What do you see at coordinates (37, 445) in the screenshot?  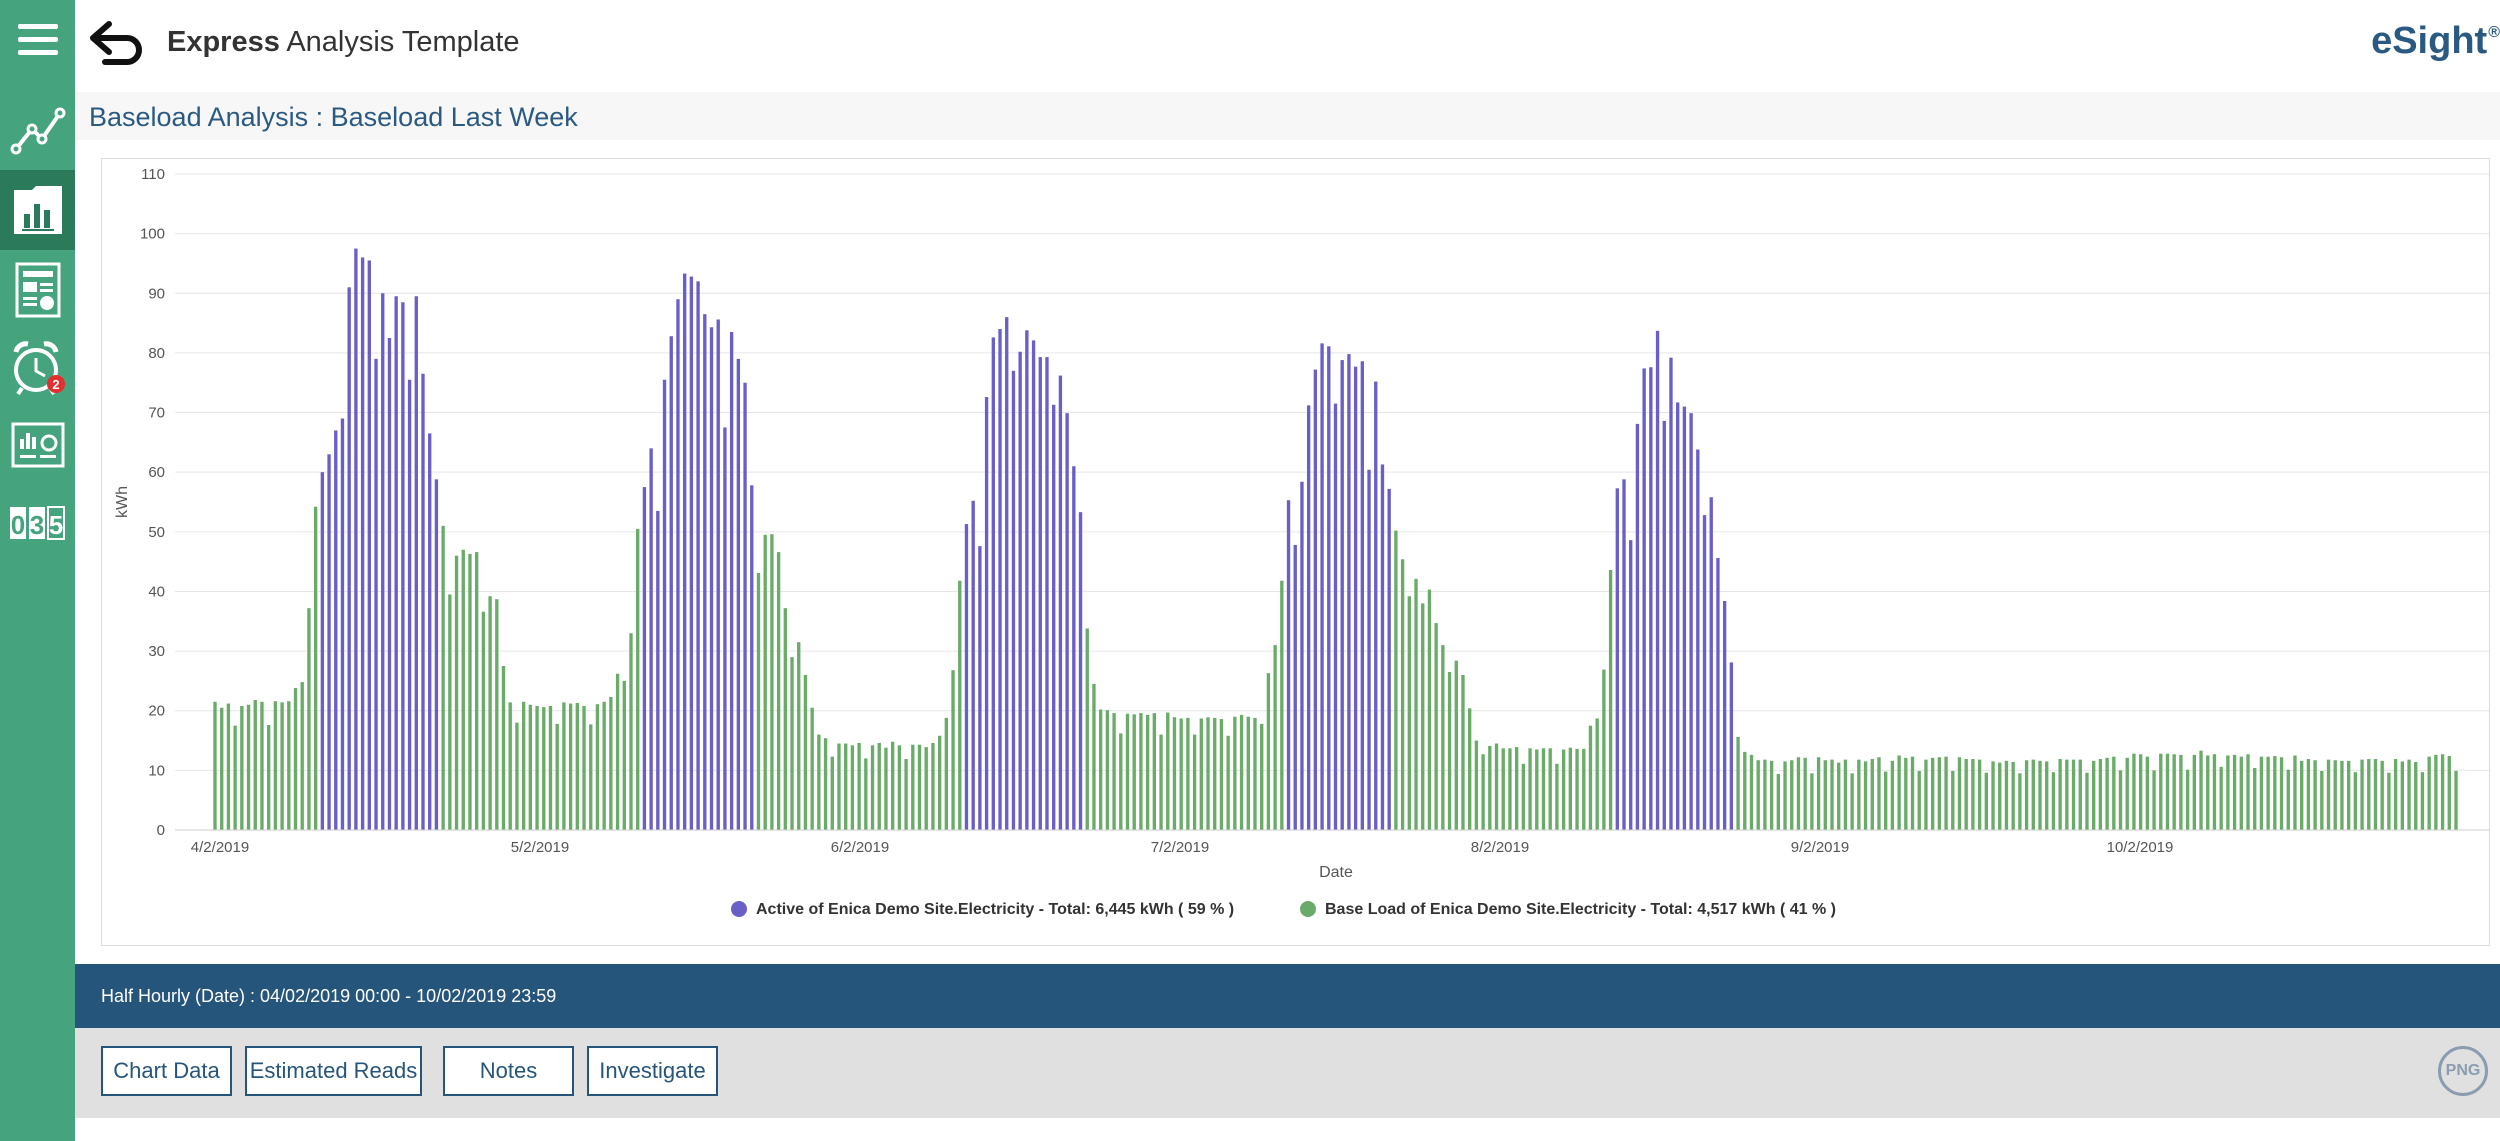 I see `nav-dashboard` at bounding box center [37, 445].